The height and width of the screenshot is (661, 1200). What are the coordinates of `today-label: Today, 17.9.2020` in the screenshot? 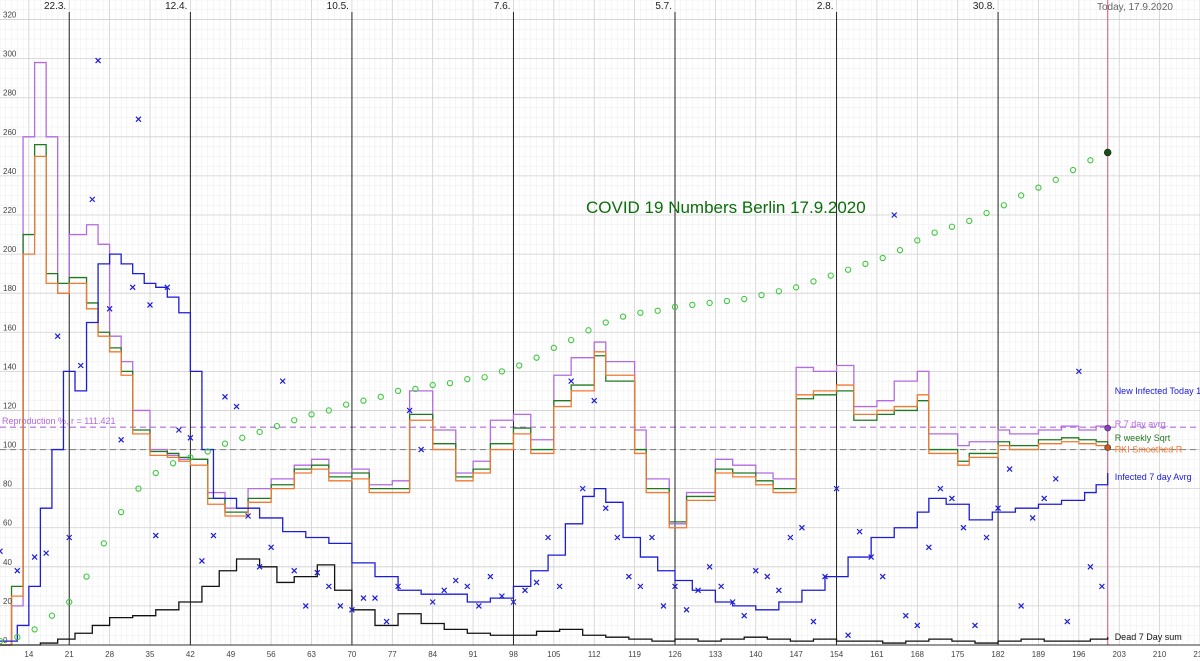 It's located at (1135, 7).